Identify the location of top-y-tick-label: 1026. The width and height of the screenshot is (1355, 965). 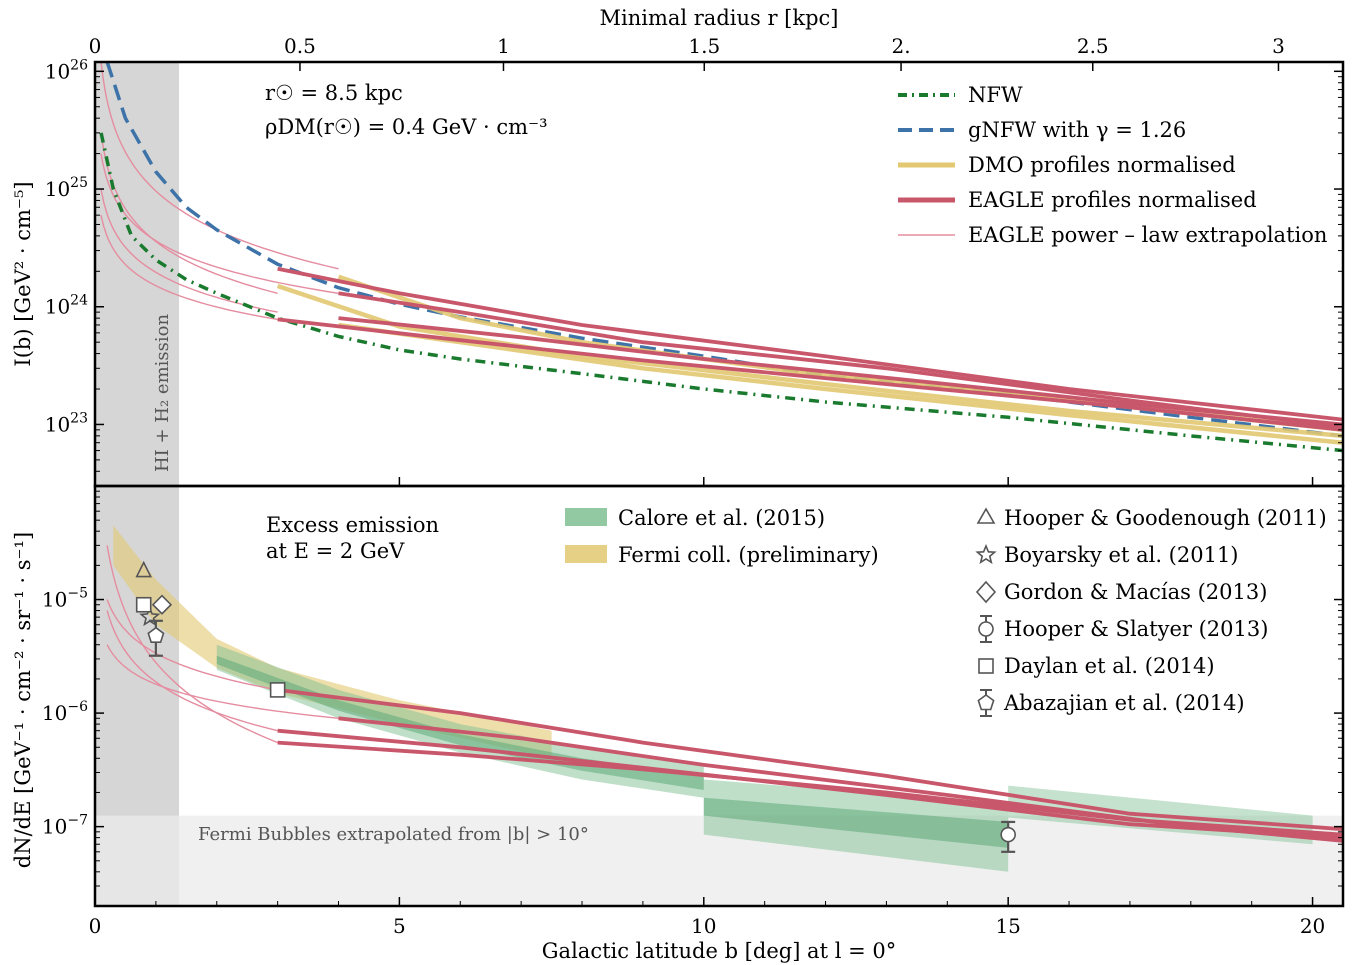
(66, 70).